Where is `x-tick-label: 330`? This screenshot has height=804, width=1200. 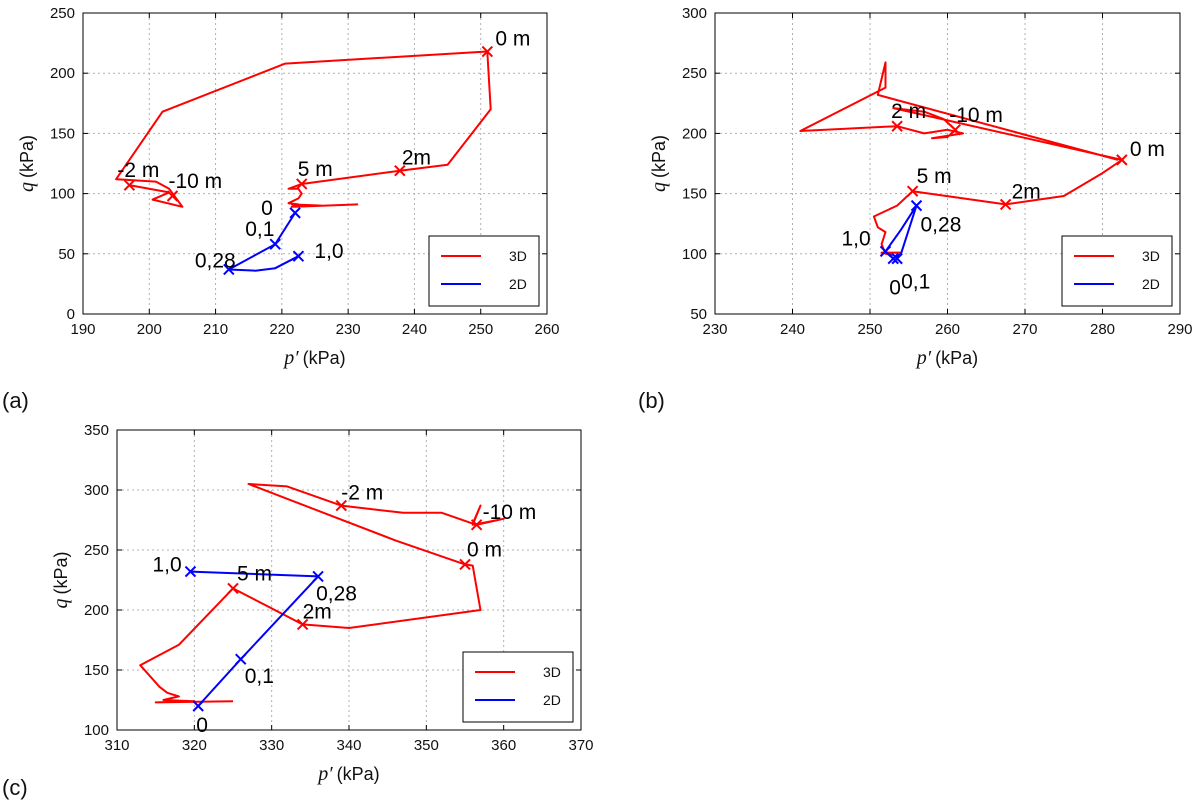 x-tick-label: 330 is located at coordinates (271, 745).